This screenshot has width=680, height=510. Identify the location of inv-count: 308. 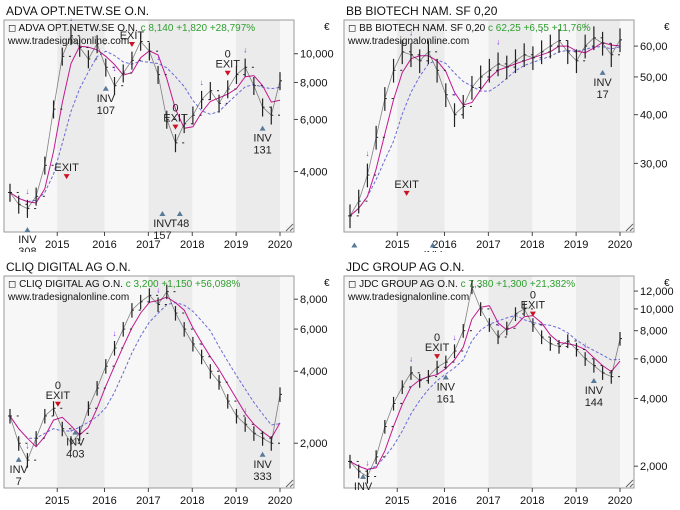
(27, 249).